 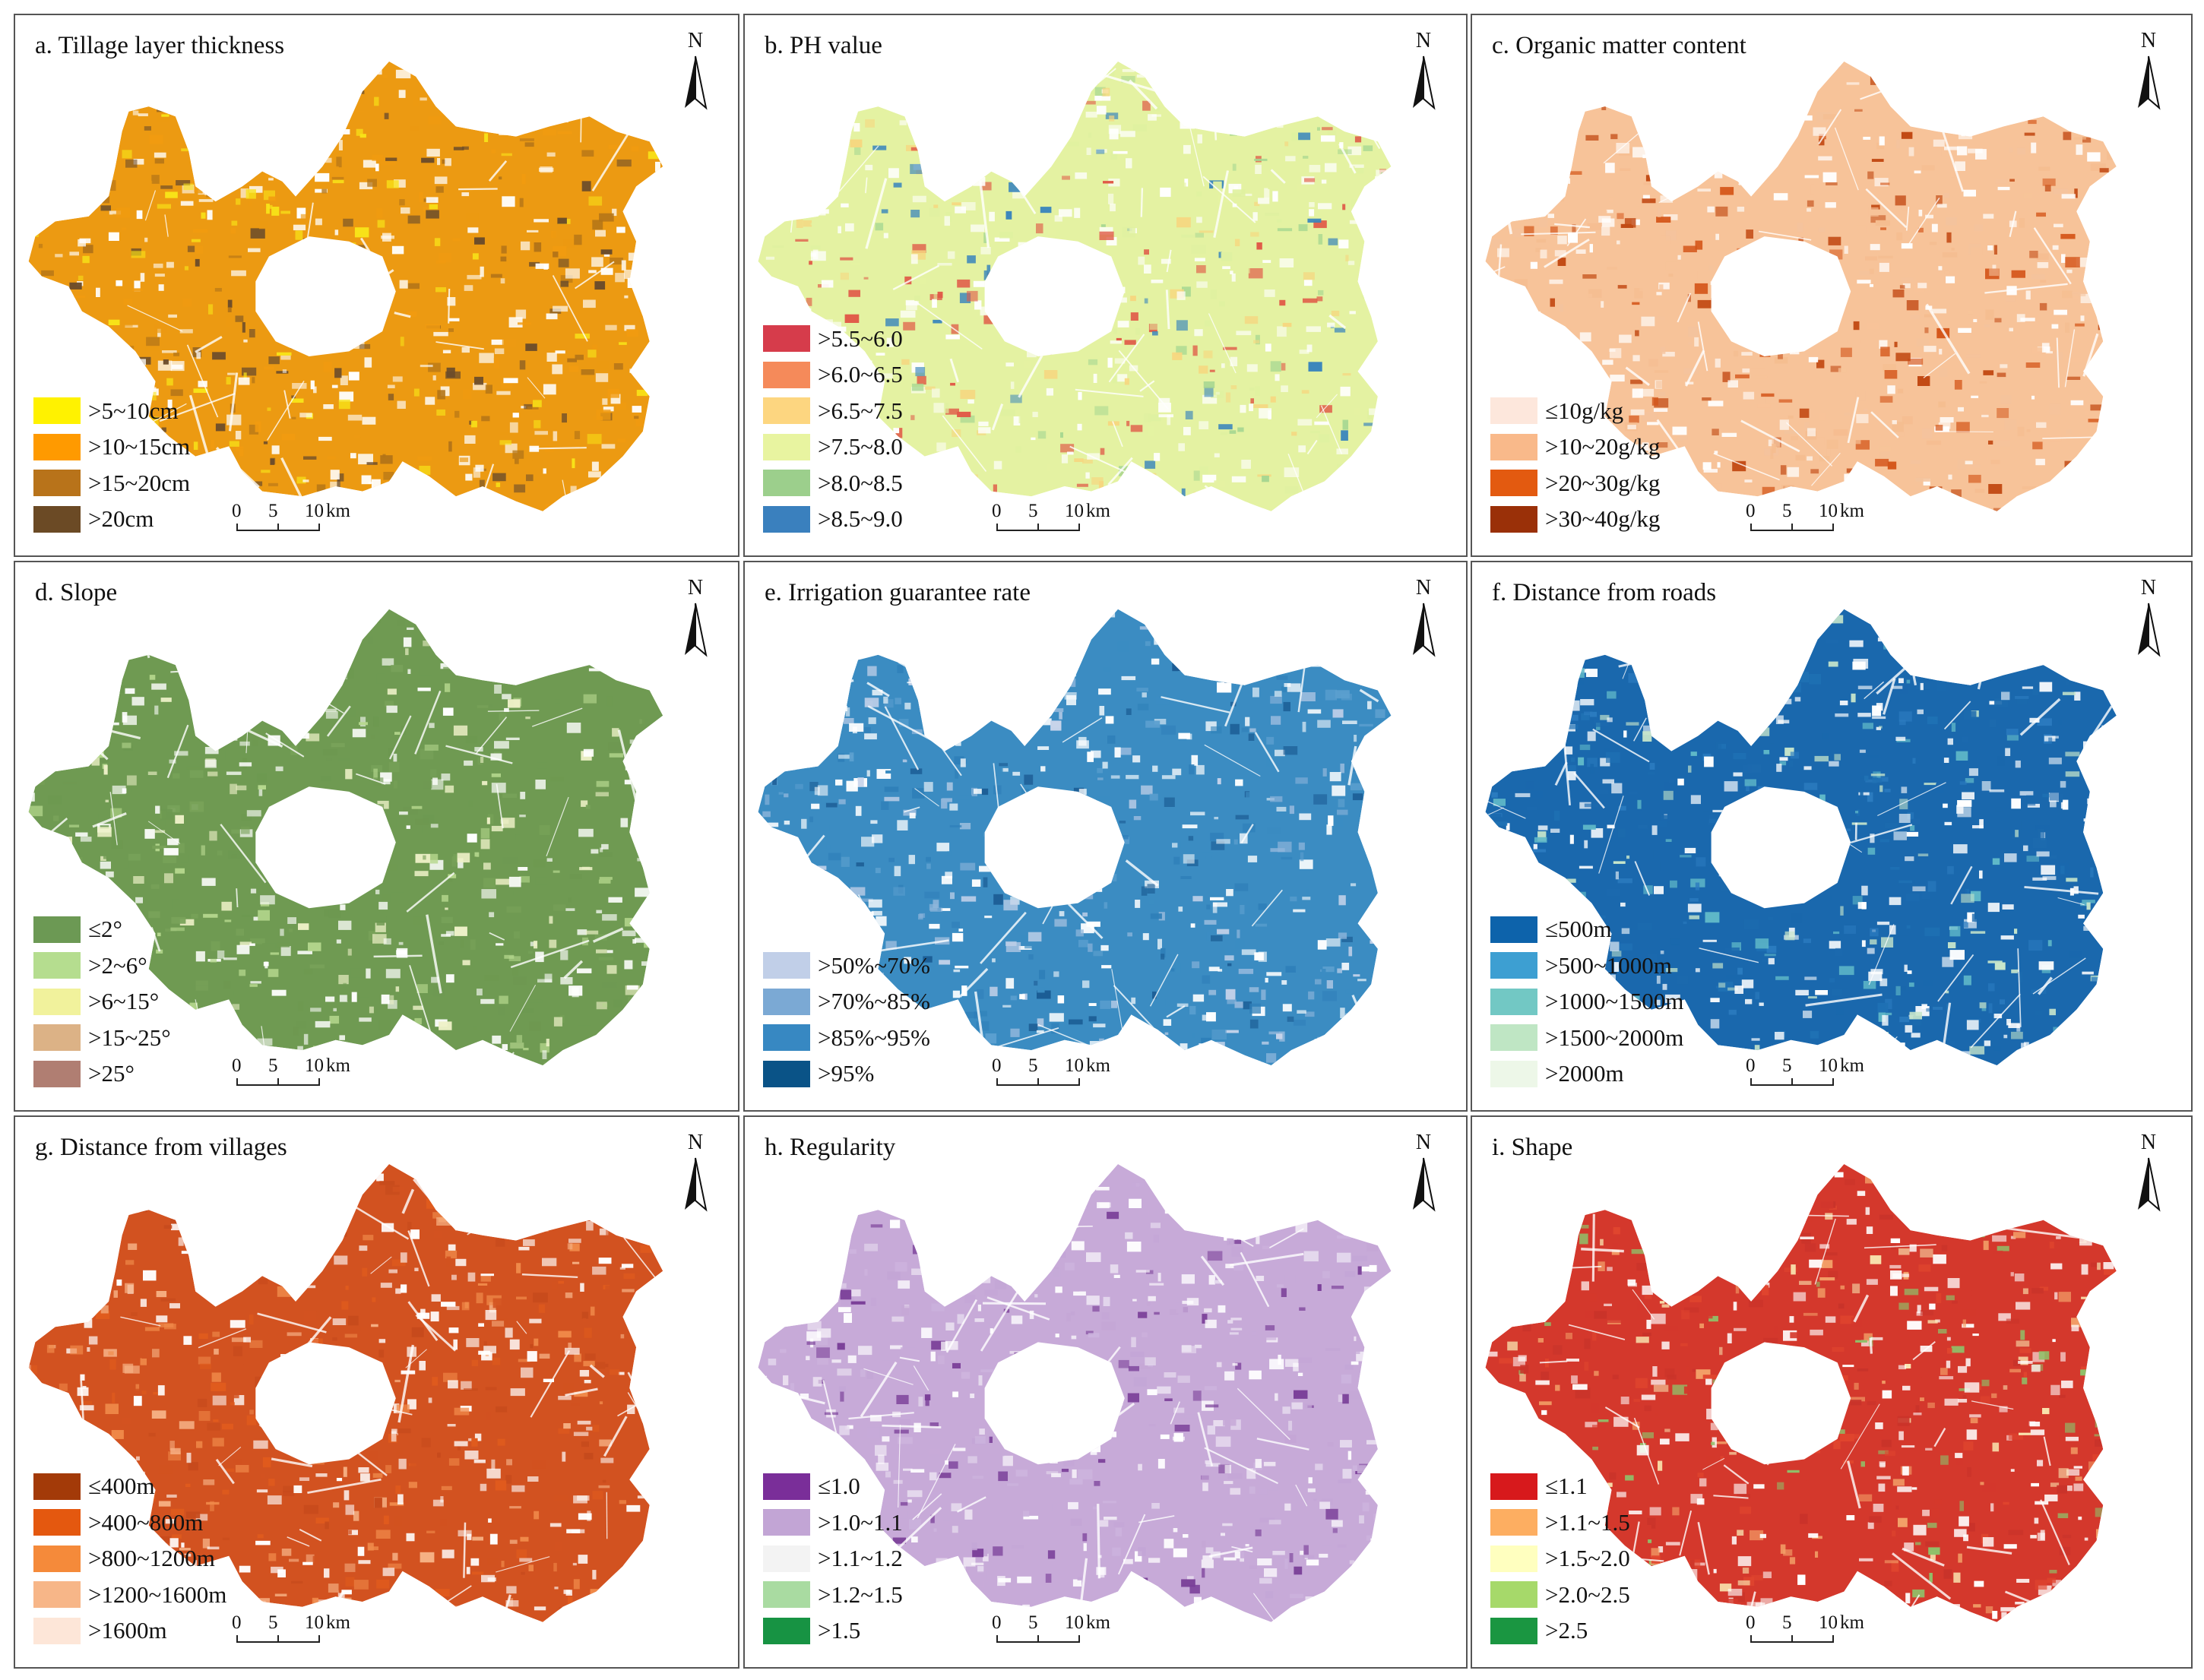 What do you see at coordinates (861, 482) in the screenshot?
I see `legend-label: >8.0~8.5` at bounding box center [861, 482].